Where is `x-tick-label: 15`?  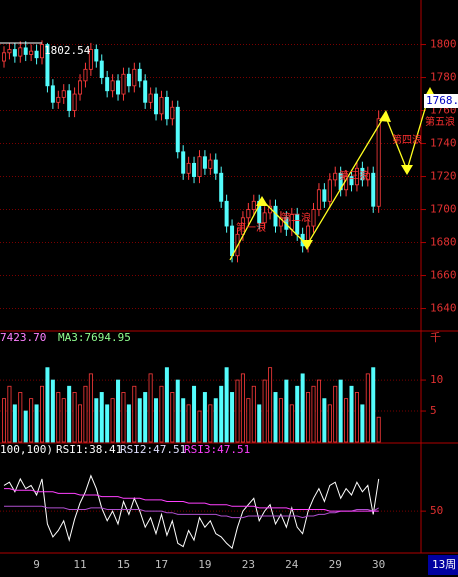 x-tick-label: 15 is located at coordinates (123, 564).